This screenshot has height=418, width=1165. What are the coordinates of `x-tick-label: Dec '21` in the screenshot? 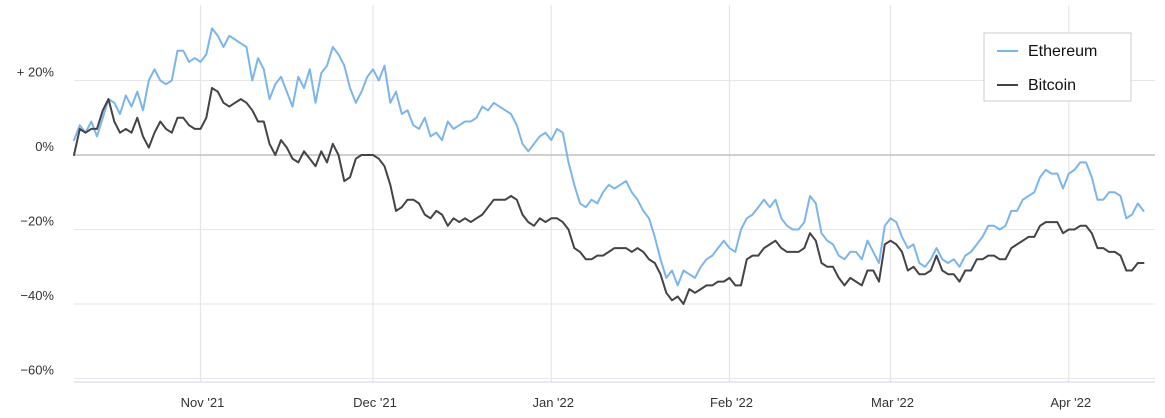 It's located at (375, 402).